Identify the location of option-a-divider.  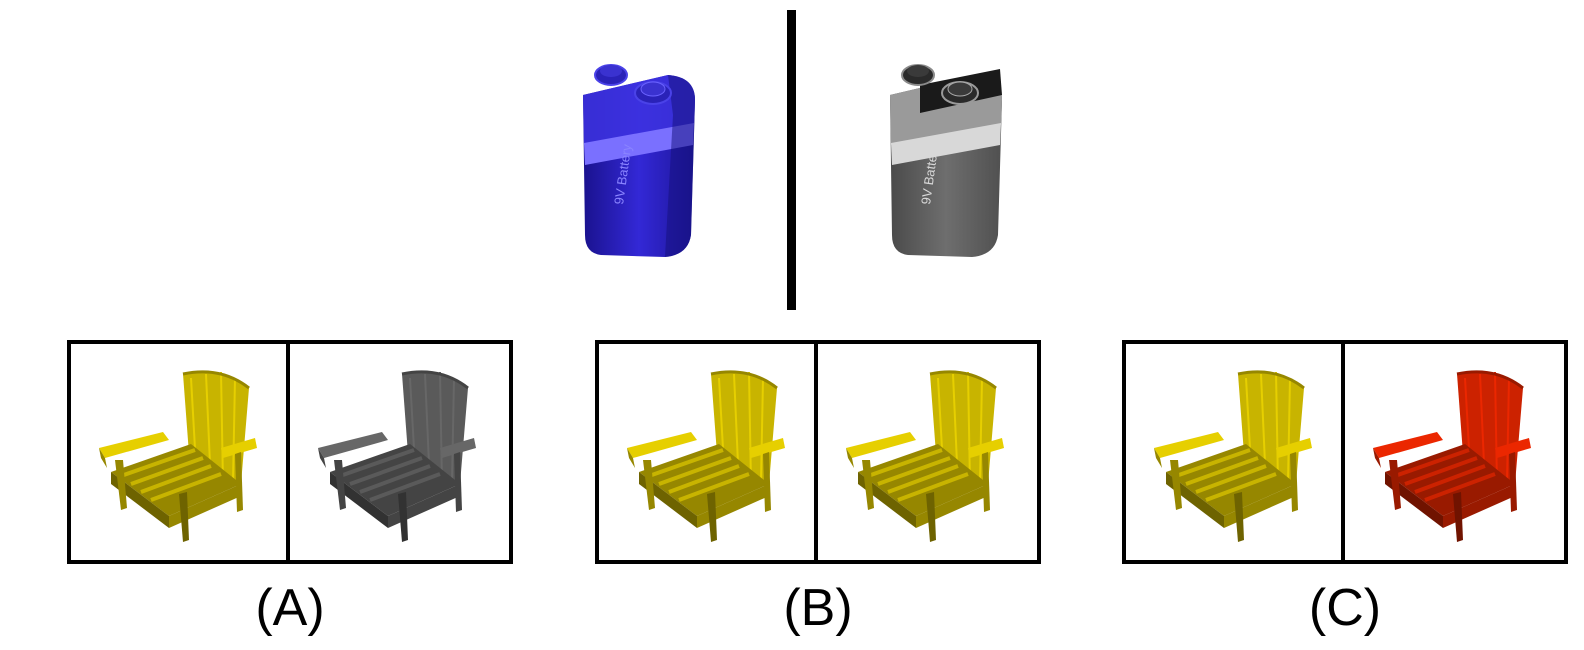
(288, 452).